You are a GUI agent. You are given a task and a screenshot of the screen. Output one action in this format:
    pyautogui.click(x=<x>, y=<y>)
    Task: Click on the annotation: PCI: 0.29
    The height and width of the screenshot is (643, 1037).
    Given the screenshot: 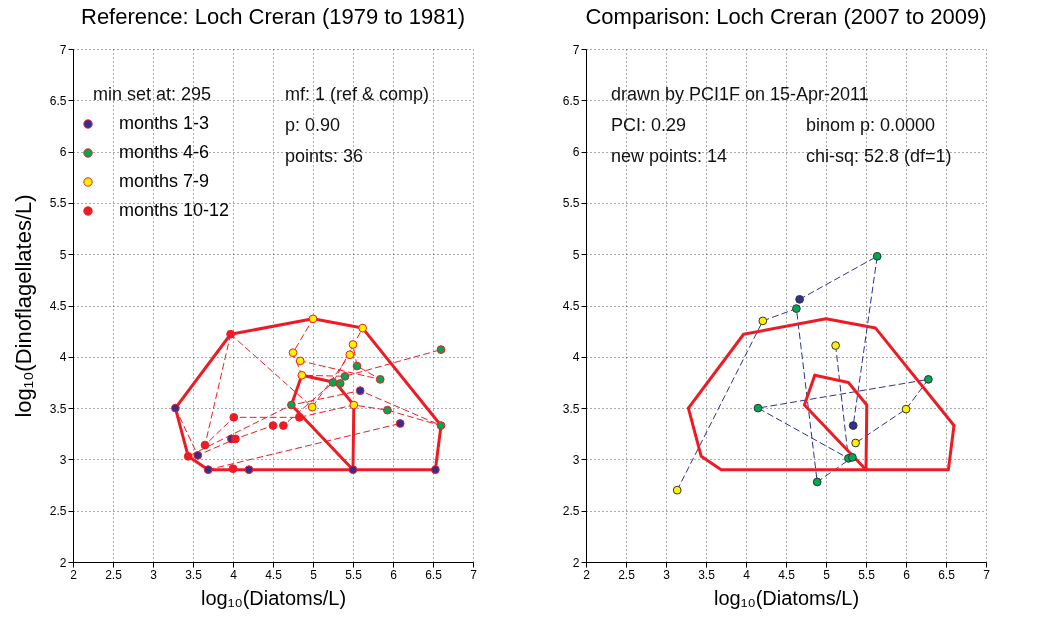 What is the action you would take?
    pyautogui.click(x=649, y=125)
    